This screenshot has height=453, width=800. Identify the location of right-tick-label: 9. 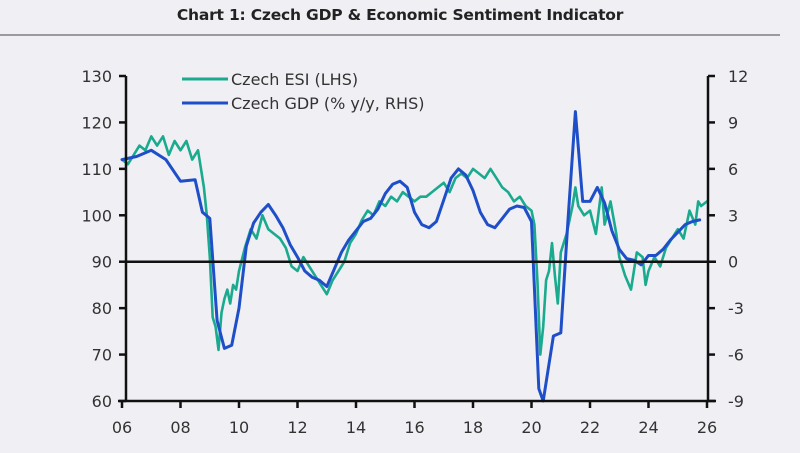
(733, 122).